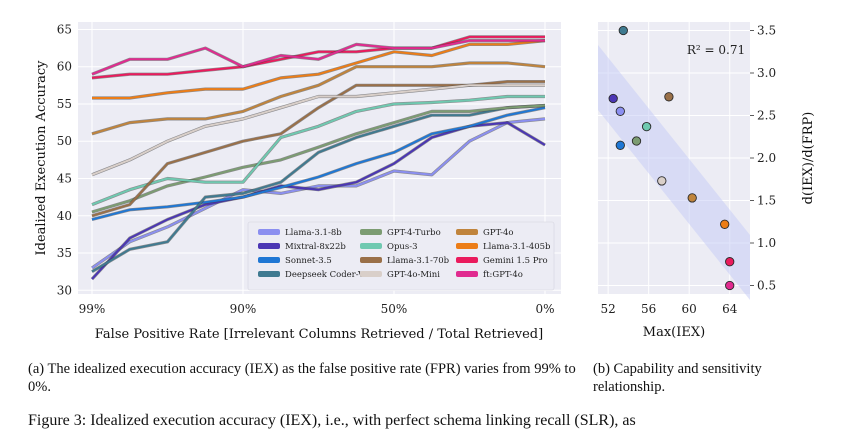  Describe the element at coordinates (689, 309) in the screenshot. I see `x-tick-label: 60` at that location.